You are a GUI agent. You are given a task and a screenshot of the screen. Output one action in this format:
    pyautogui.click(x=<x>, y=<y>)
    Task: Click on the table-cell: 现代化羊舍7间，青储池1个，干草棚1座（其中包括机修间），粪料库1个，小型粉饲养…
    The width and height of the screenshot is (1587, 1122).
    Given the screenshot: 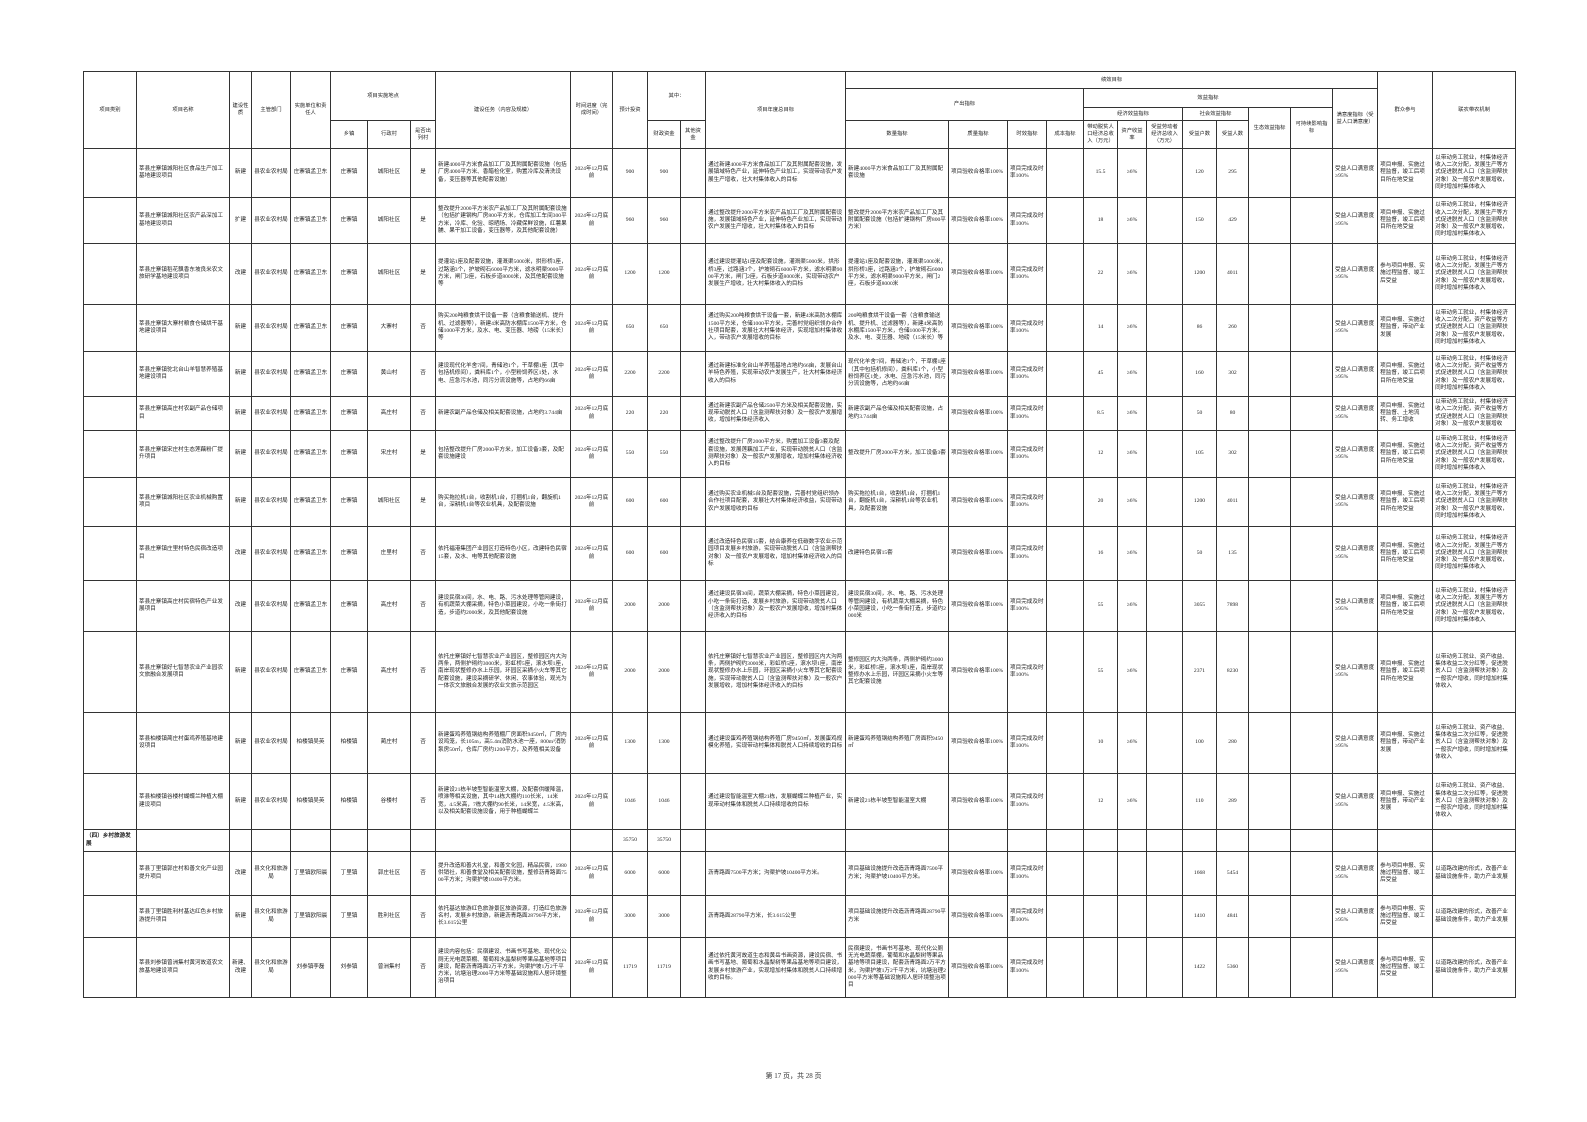 What is the action you would take?
    pyautogui.click(x=897, y=374)
    